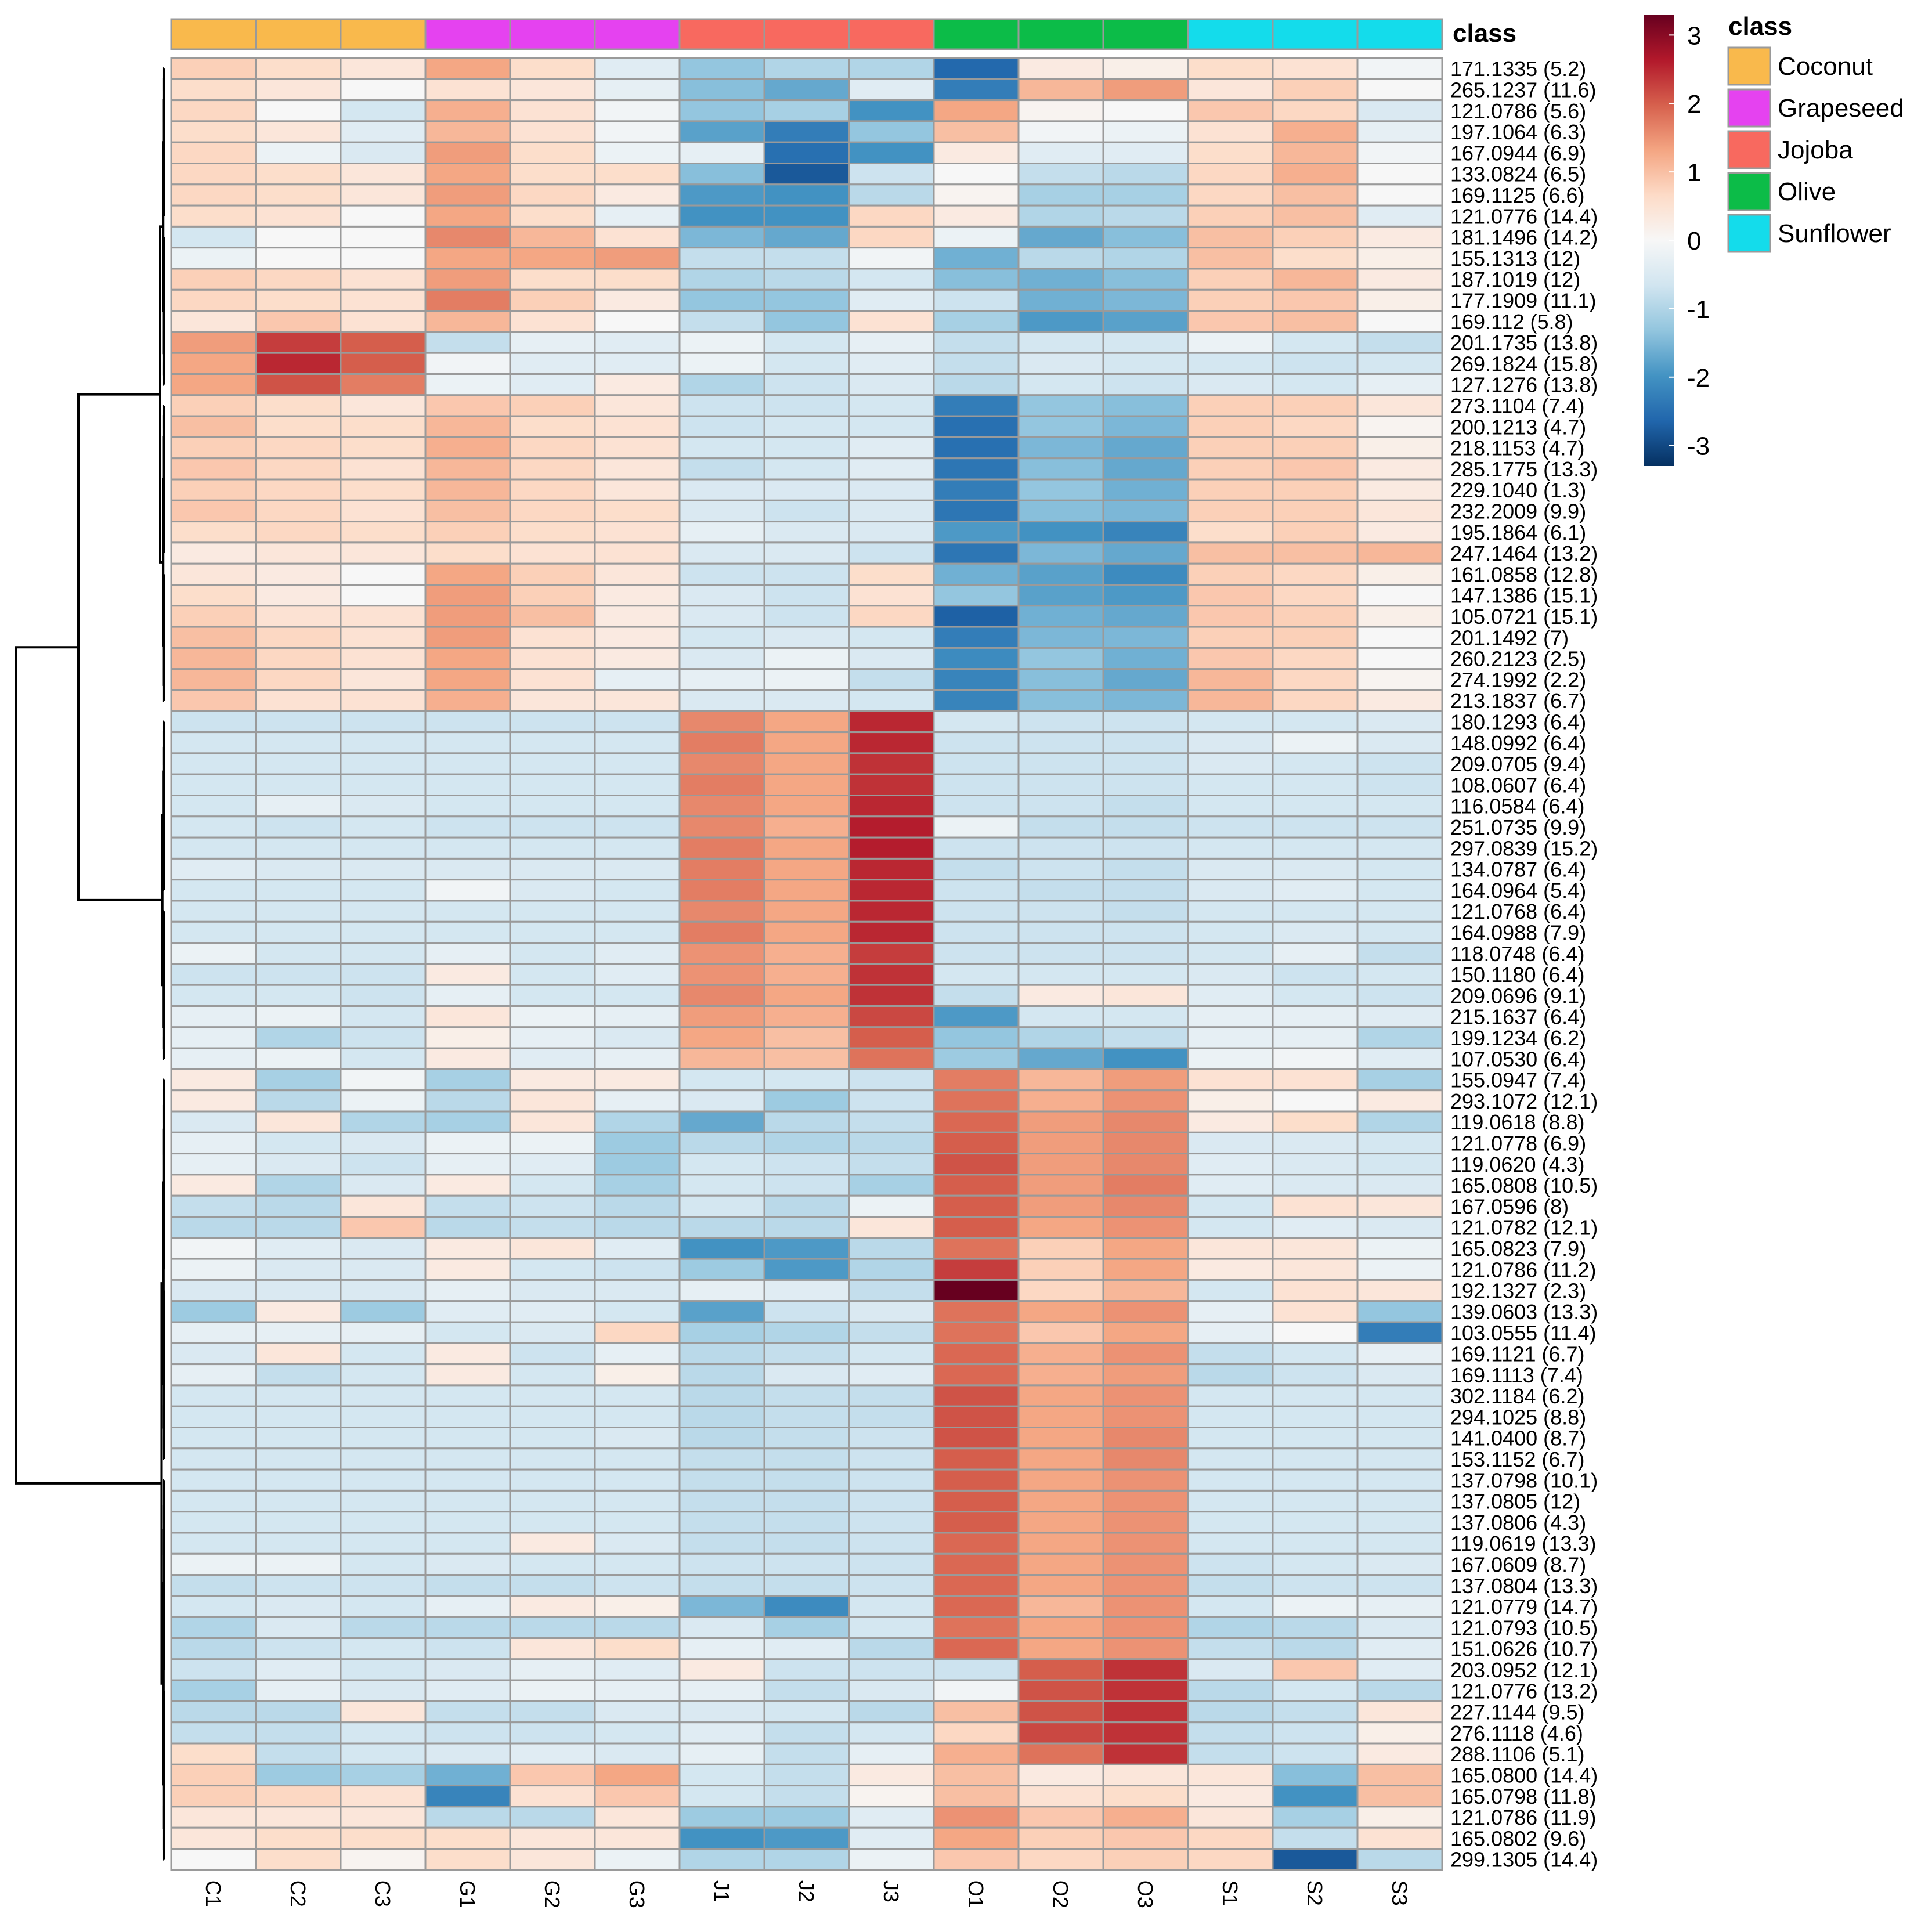 The width and height of the screenshot is (1932, 1928). Describe the element at coordinates (1524, 1586) in the screenshot. I see `row-label: 137.0804 (13.3)` at that location.